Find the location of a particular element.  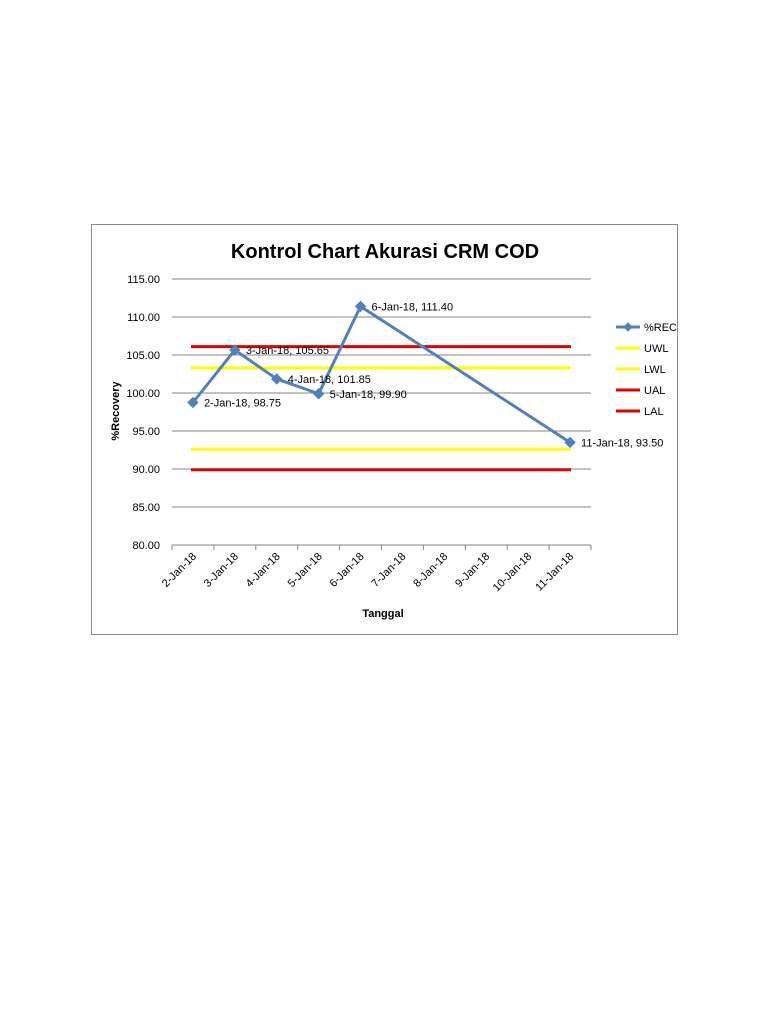

data-label: 11-Jan-18, 93.50 is located at coordinates (622, 443).